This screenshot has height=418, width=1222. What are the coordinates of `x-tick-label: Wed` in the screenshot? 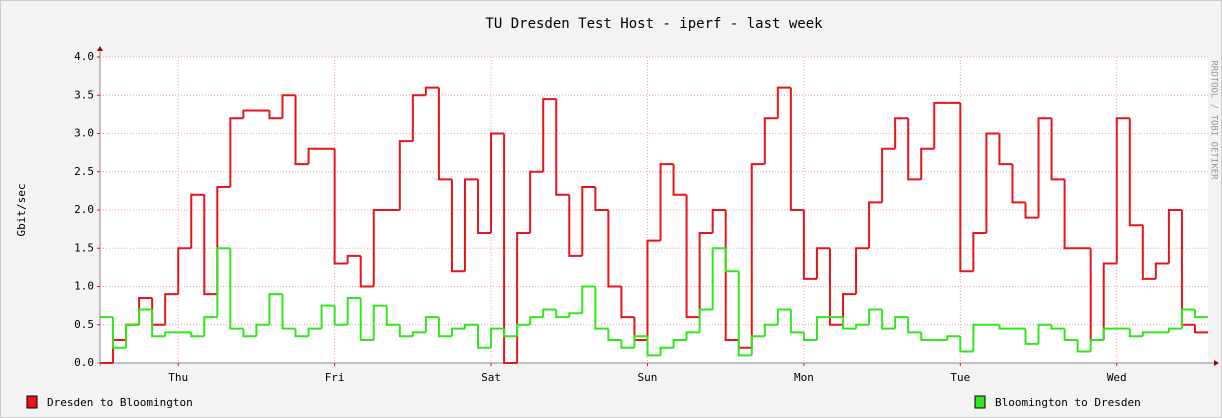 It's located at (1117, 377).